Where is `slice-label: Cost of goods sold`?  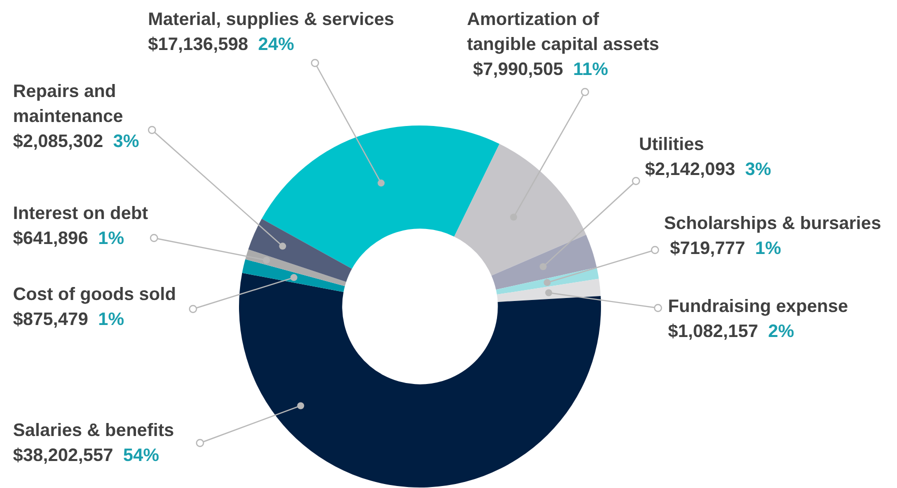 slice-label: Cost of goods sold is located at coordinates (94, 294).